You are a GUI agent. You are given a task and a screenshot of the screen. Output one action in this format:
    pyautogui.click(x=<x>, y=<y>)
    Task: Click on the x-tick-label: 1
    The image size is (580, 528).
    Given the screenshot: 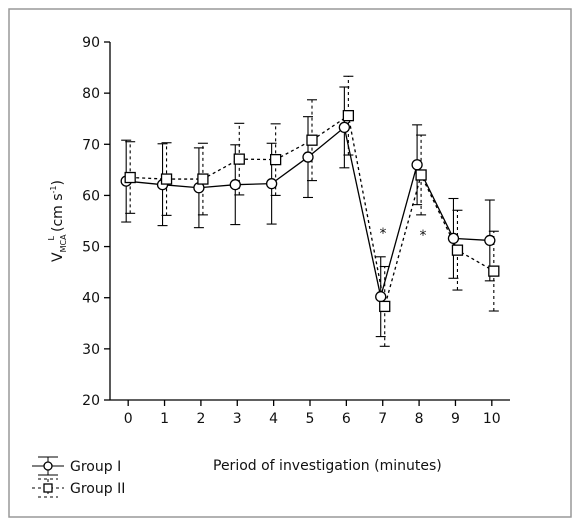 What is the action you would take?
    pyautogui.click(x=164, y=419)
    